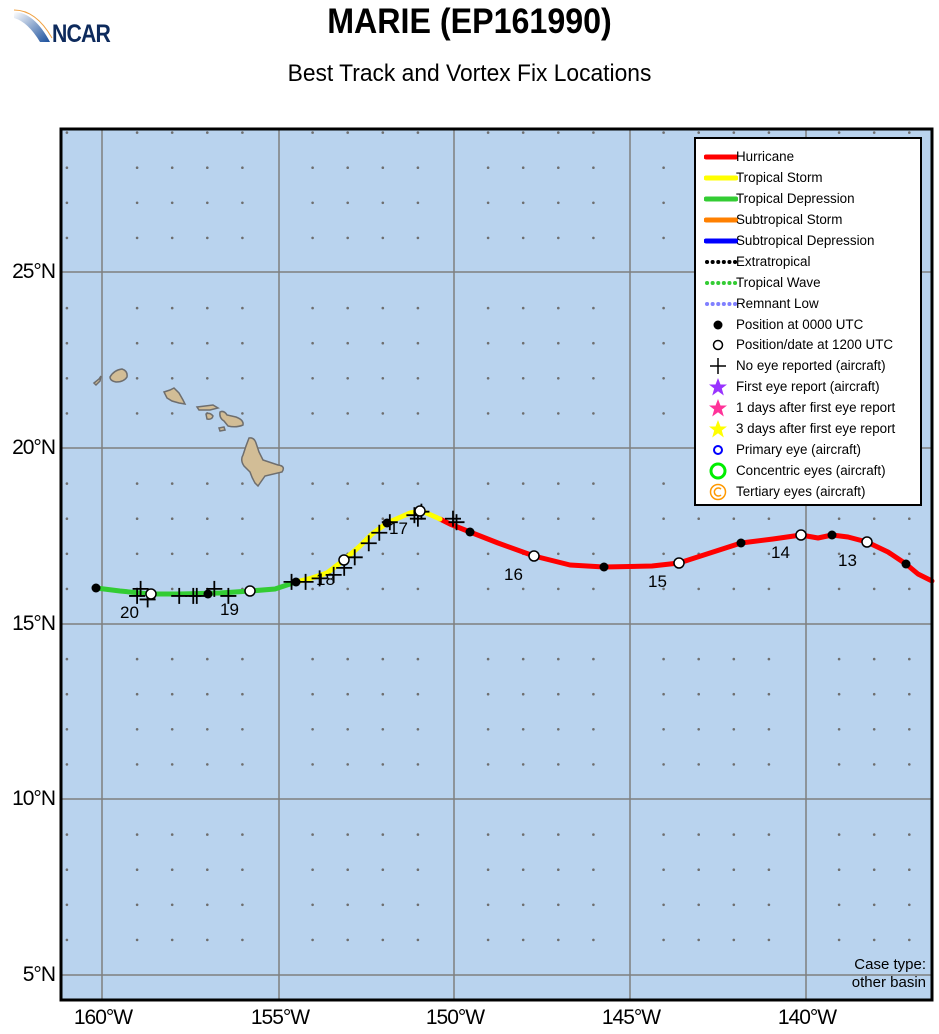 The image size is (939, 1034). I want to click on plus-icon, so click(718, 366).